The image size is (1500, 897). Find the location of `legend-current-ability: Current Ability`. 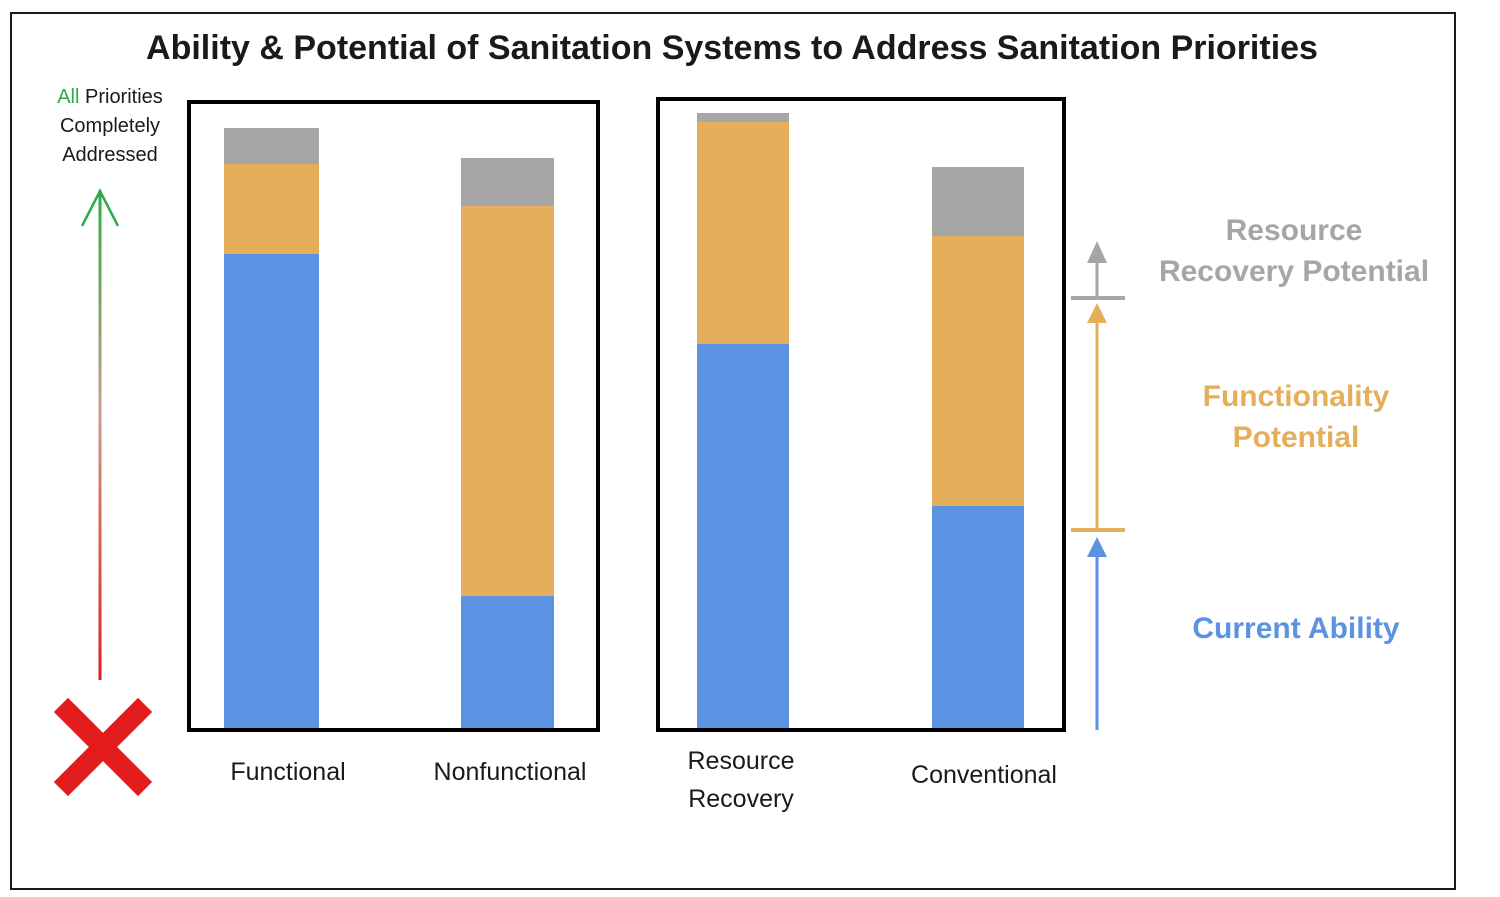

legend-current-ability: Current Ability is located at coordinates (1296, 628).